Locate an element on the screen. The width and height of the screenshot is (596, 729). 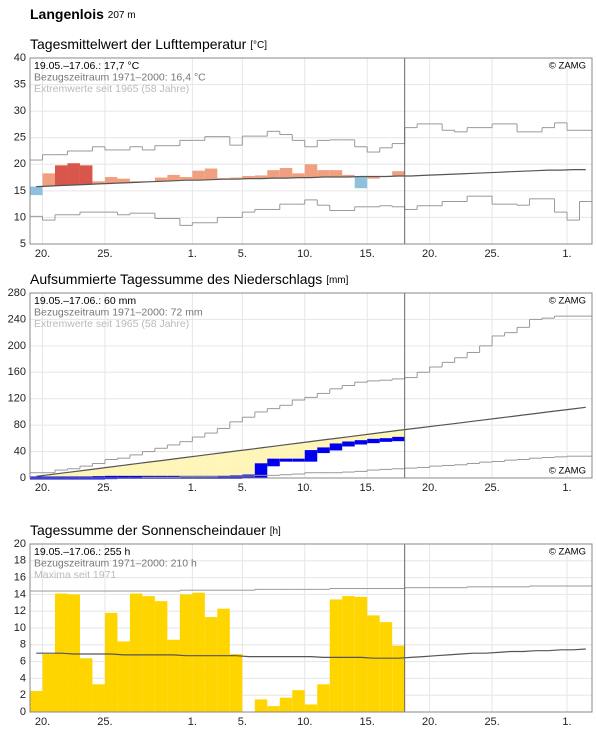
info-note: 19.05.–17.06.: 17,7 °C is located at coordinates (87, 66).